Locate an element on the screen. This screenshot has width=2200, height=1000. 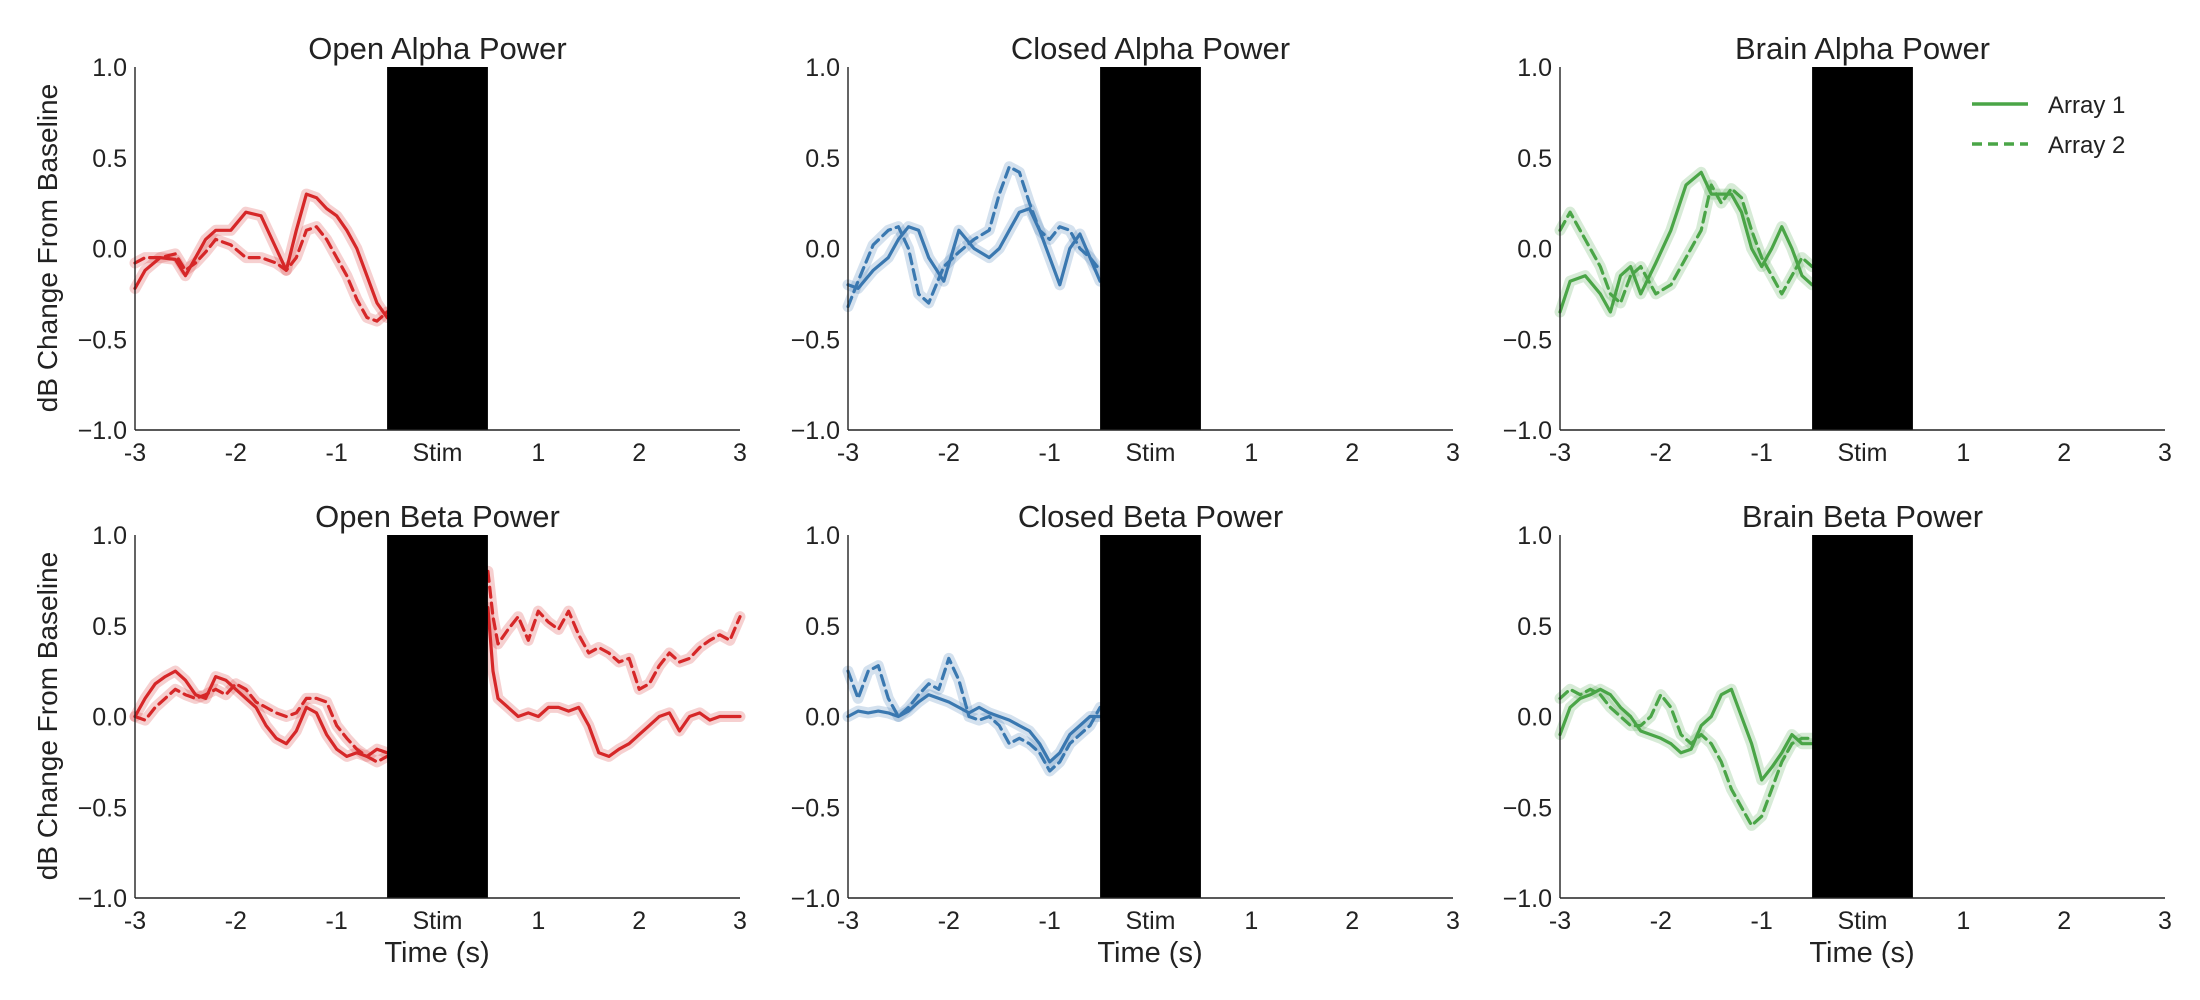
ylabel-top: dB Change From Baseline is located at coordinates (47, 248).